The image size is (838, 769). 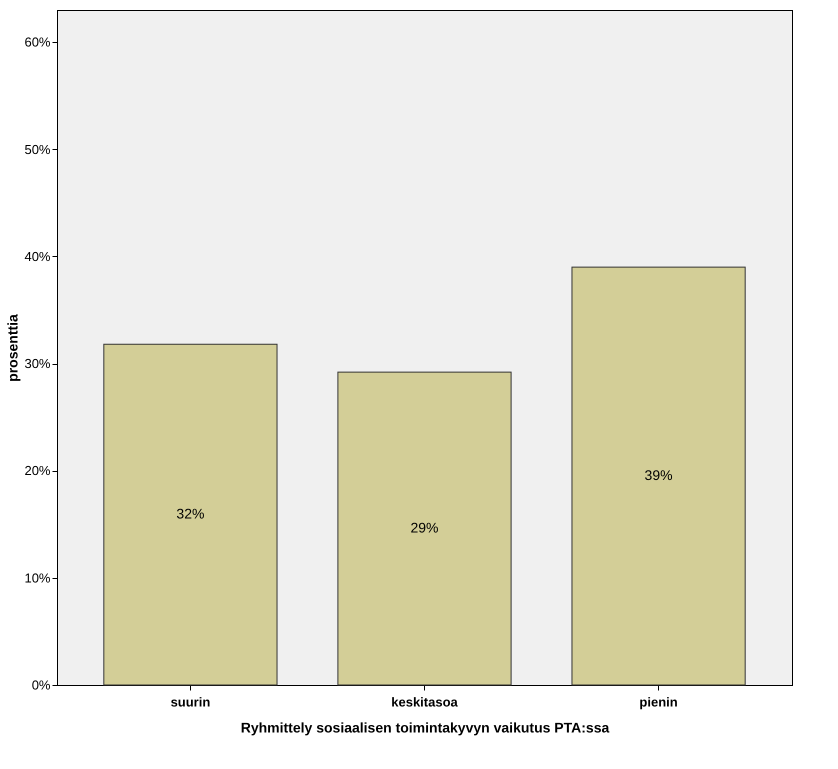 I want to click on data-label: 32%, so click(x=190, y=514).